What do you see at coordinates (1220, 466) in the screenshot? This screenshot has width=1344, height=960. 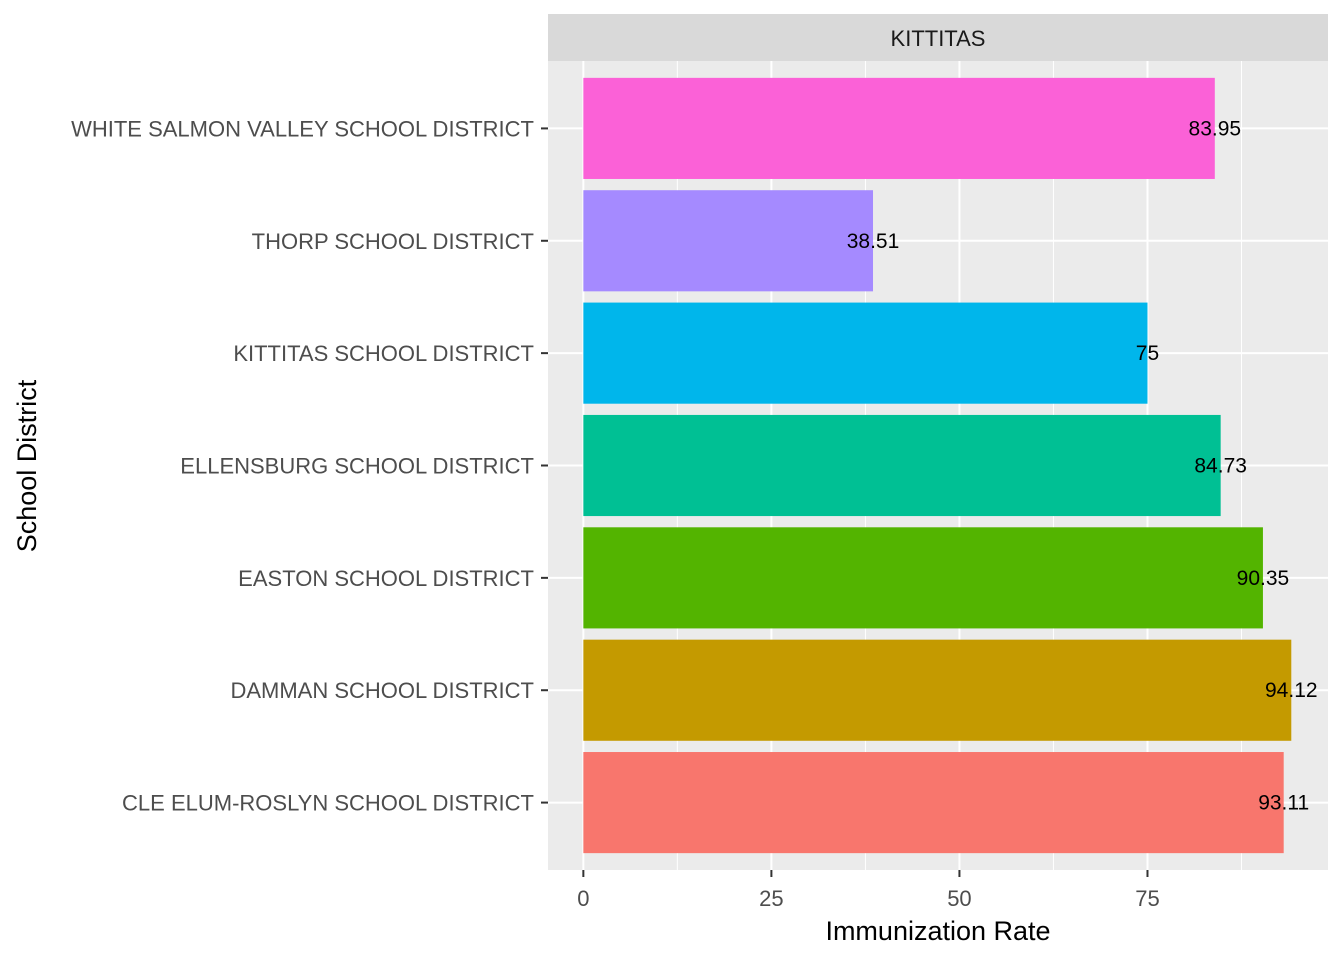 I see `data-label: 84.73` at bounding box center [1220, 466].